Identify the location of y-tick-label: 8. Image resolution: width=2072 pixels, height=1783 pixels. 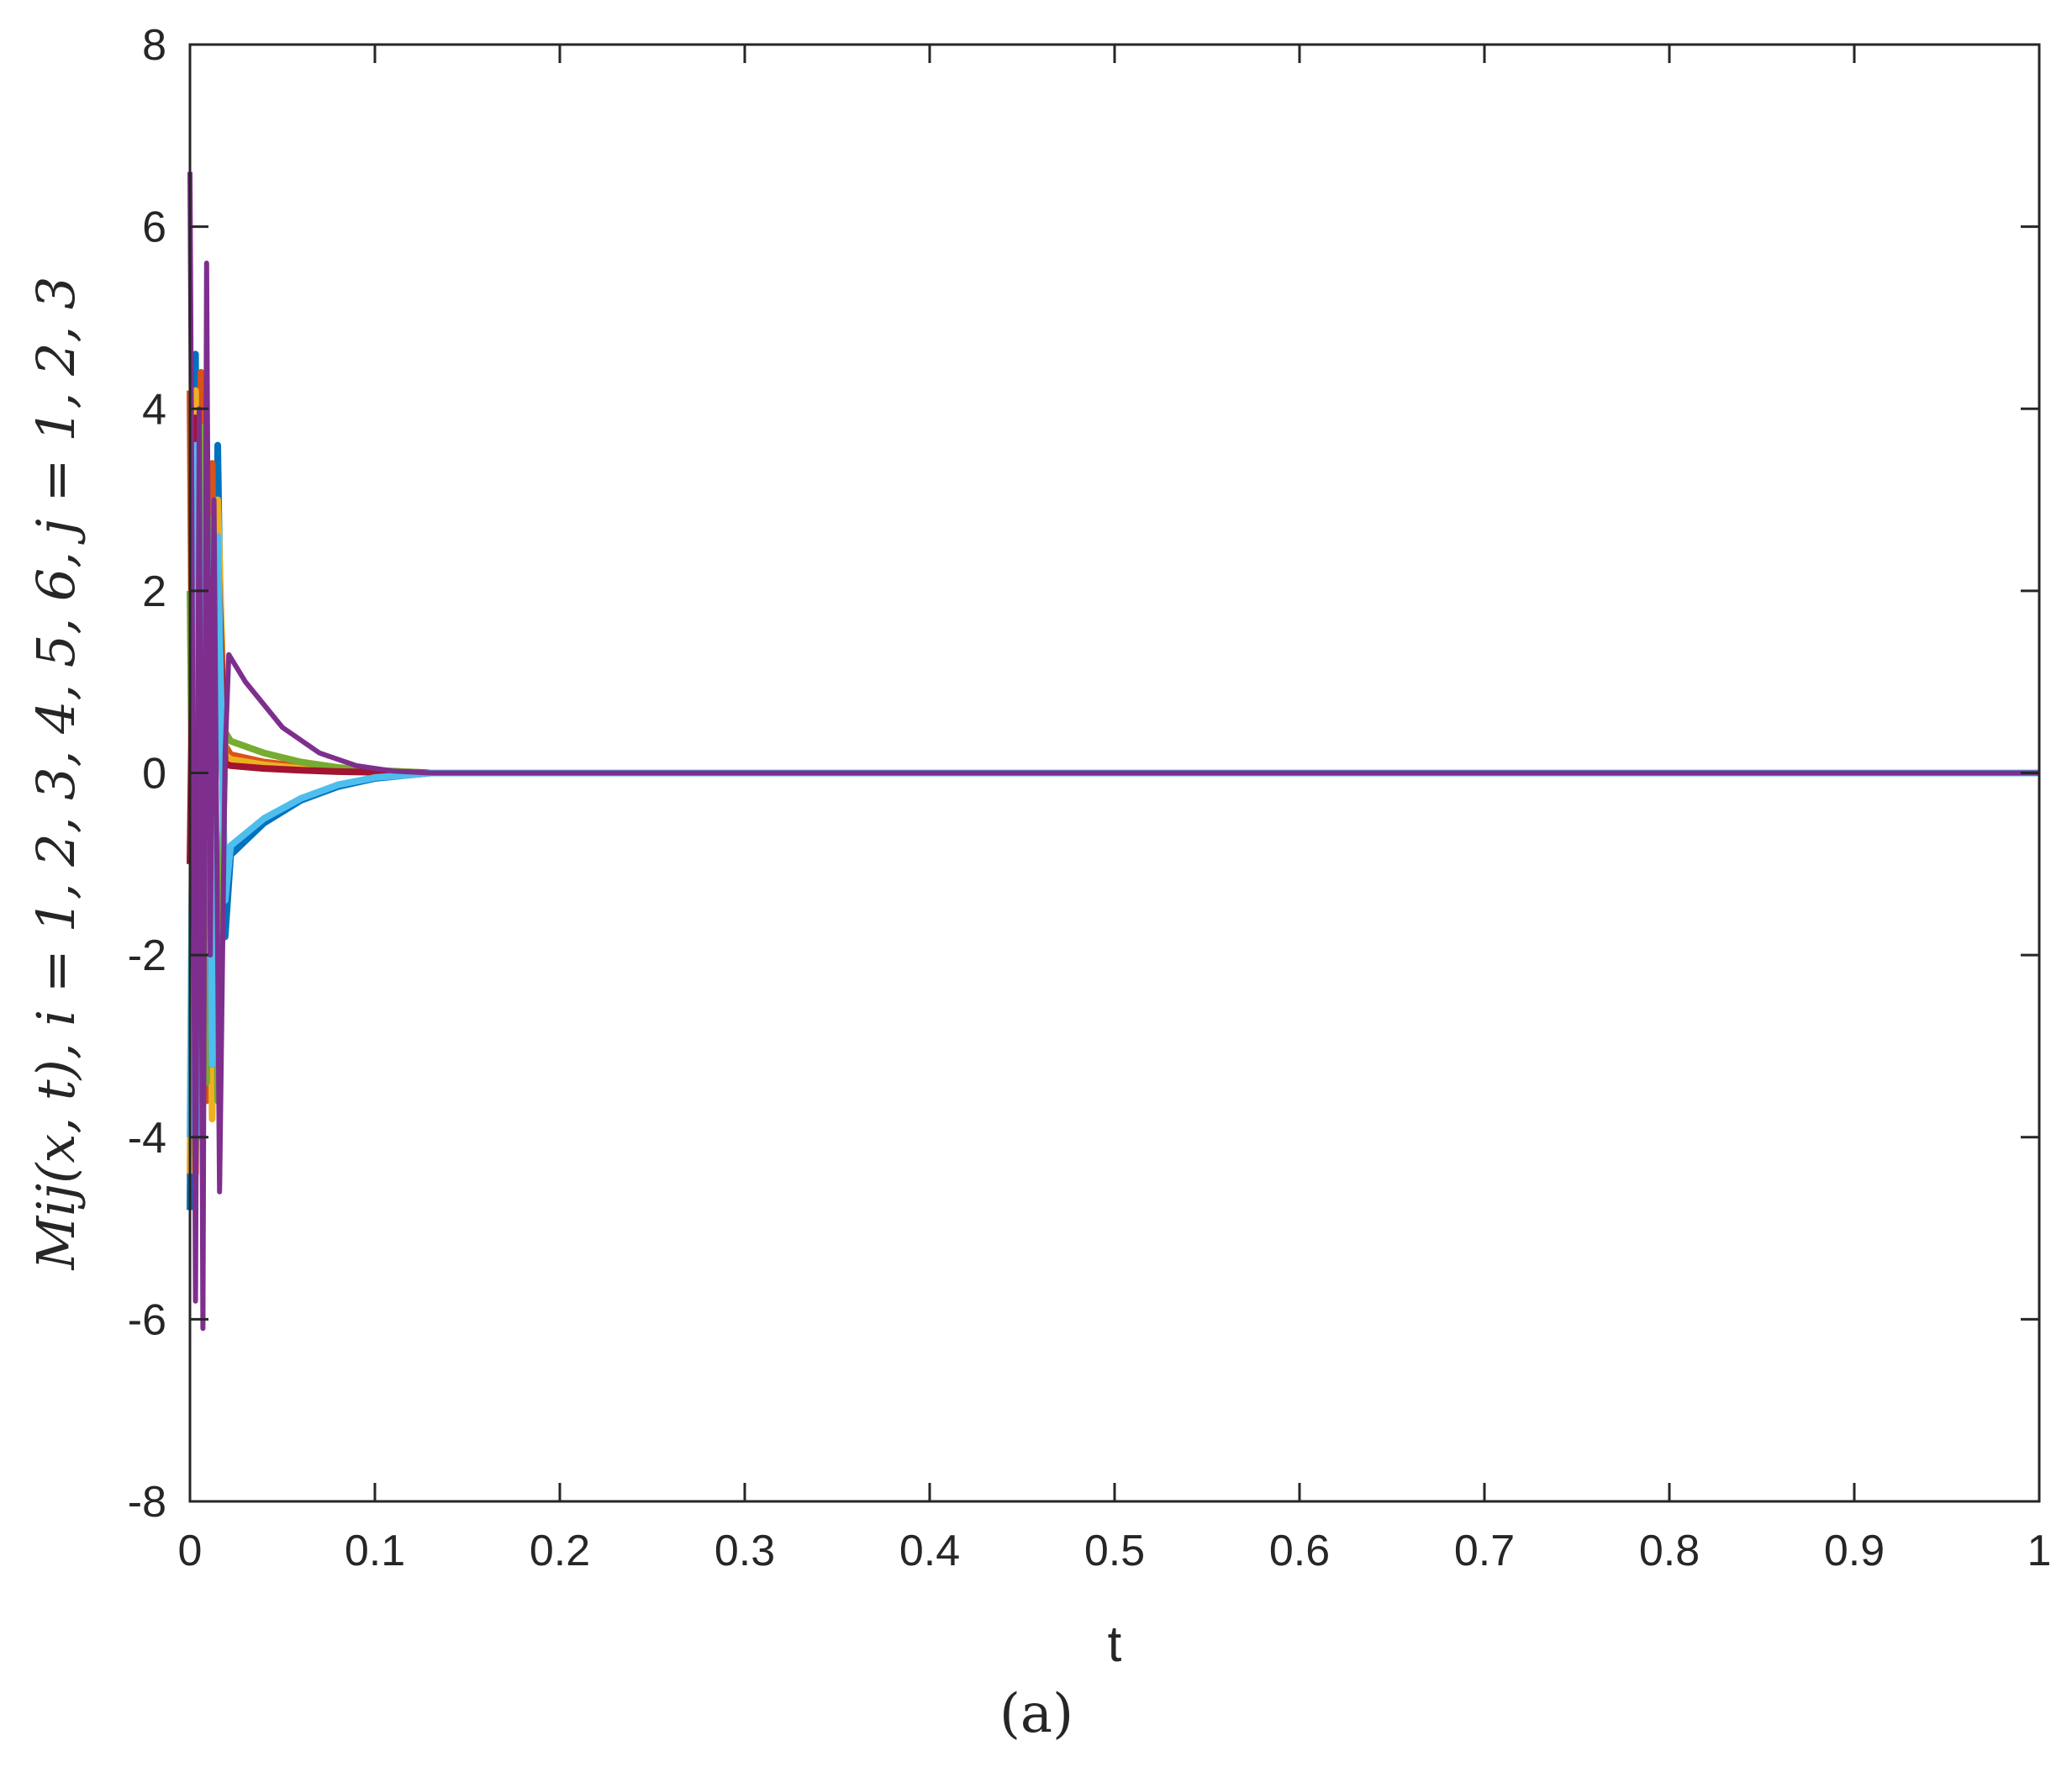
(154, 45).